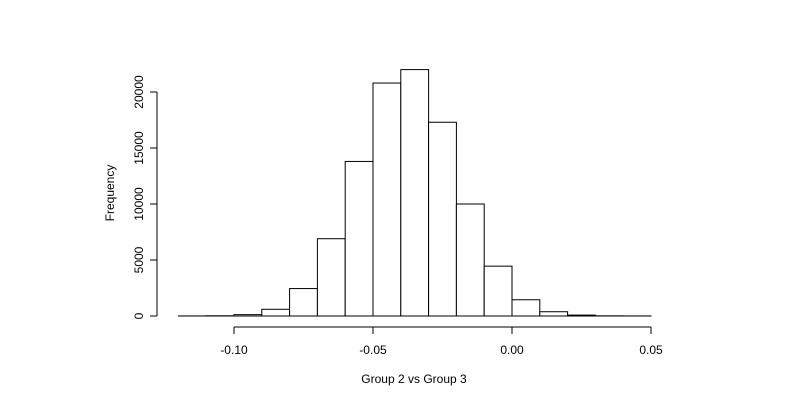  What do you see at coordinates (110, 193) in the screenshot?
I see `y-axis-label: Frequency` at bounding box center [110, 193].